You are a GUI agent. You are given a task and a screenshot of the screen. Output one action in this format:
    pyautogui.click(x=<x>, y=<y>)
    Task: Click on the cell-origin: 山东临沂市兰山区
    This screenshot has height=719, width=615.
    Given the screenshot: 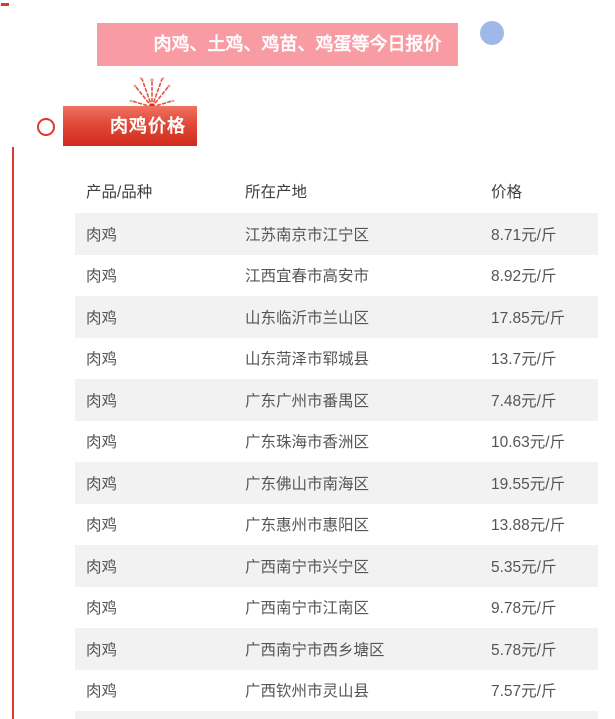 What is the action you would take?
    pyautogui.click(x=307, y=318)
    